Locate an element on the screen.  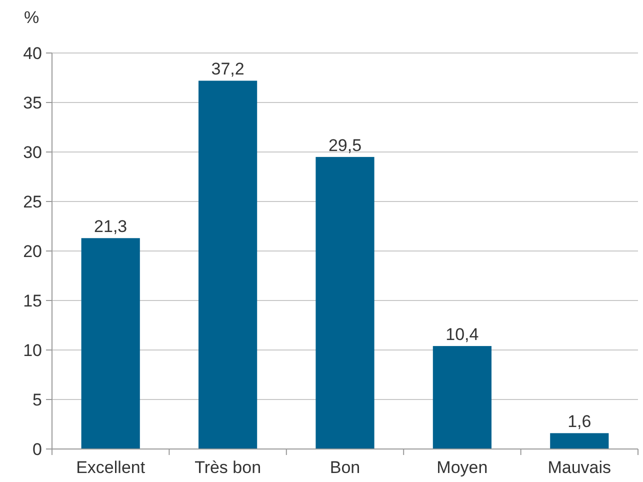
y-tick-label: 25 is located at coordinates (32, 202).